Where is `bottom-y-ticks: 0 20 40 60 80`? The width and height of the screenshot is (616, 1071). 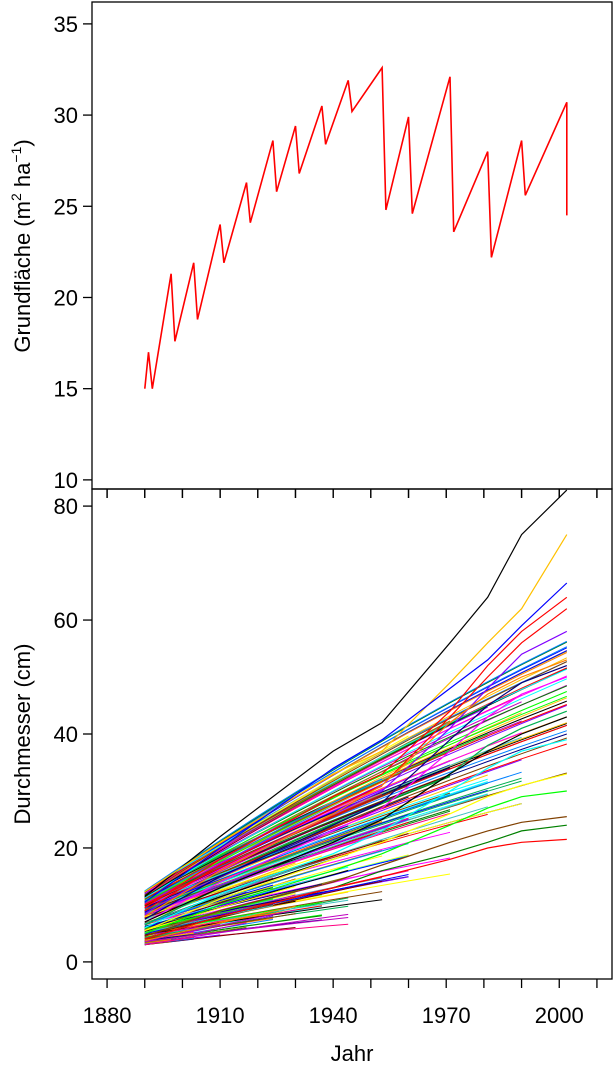 bottom-y-ticks: 0 20 40 60 80 is located at coordinates (73, 734).